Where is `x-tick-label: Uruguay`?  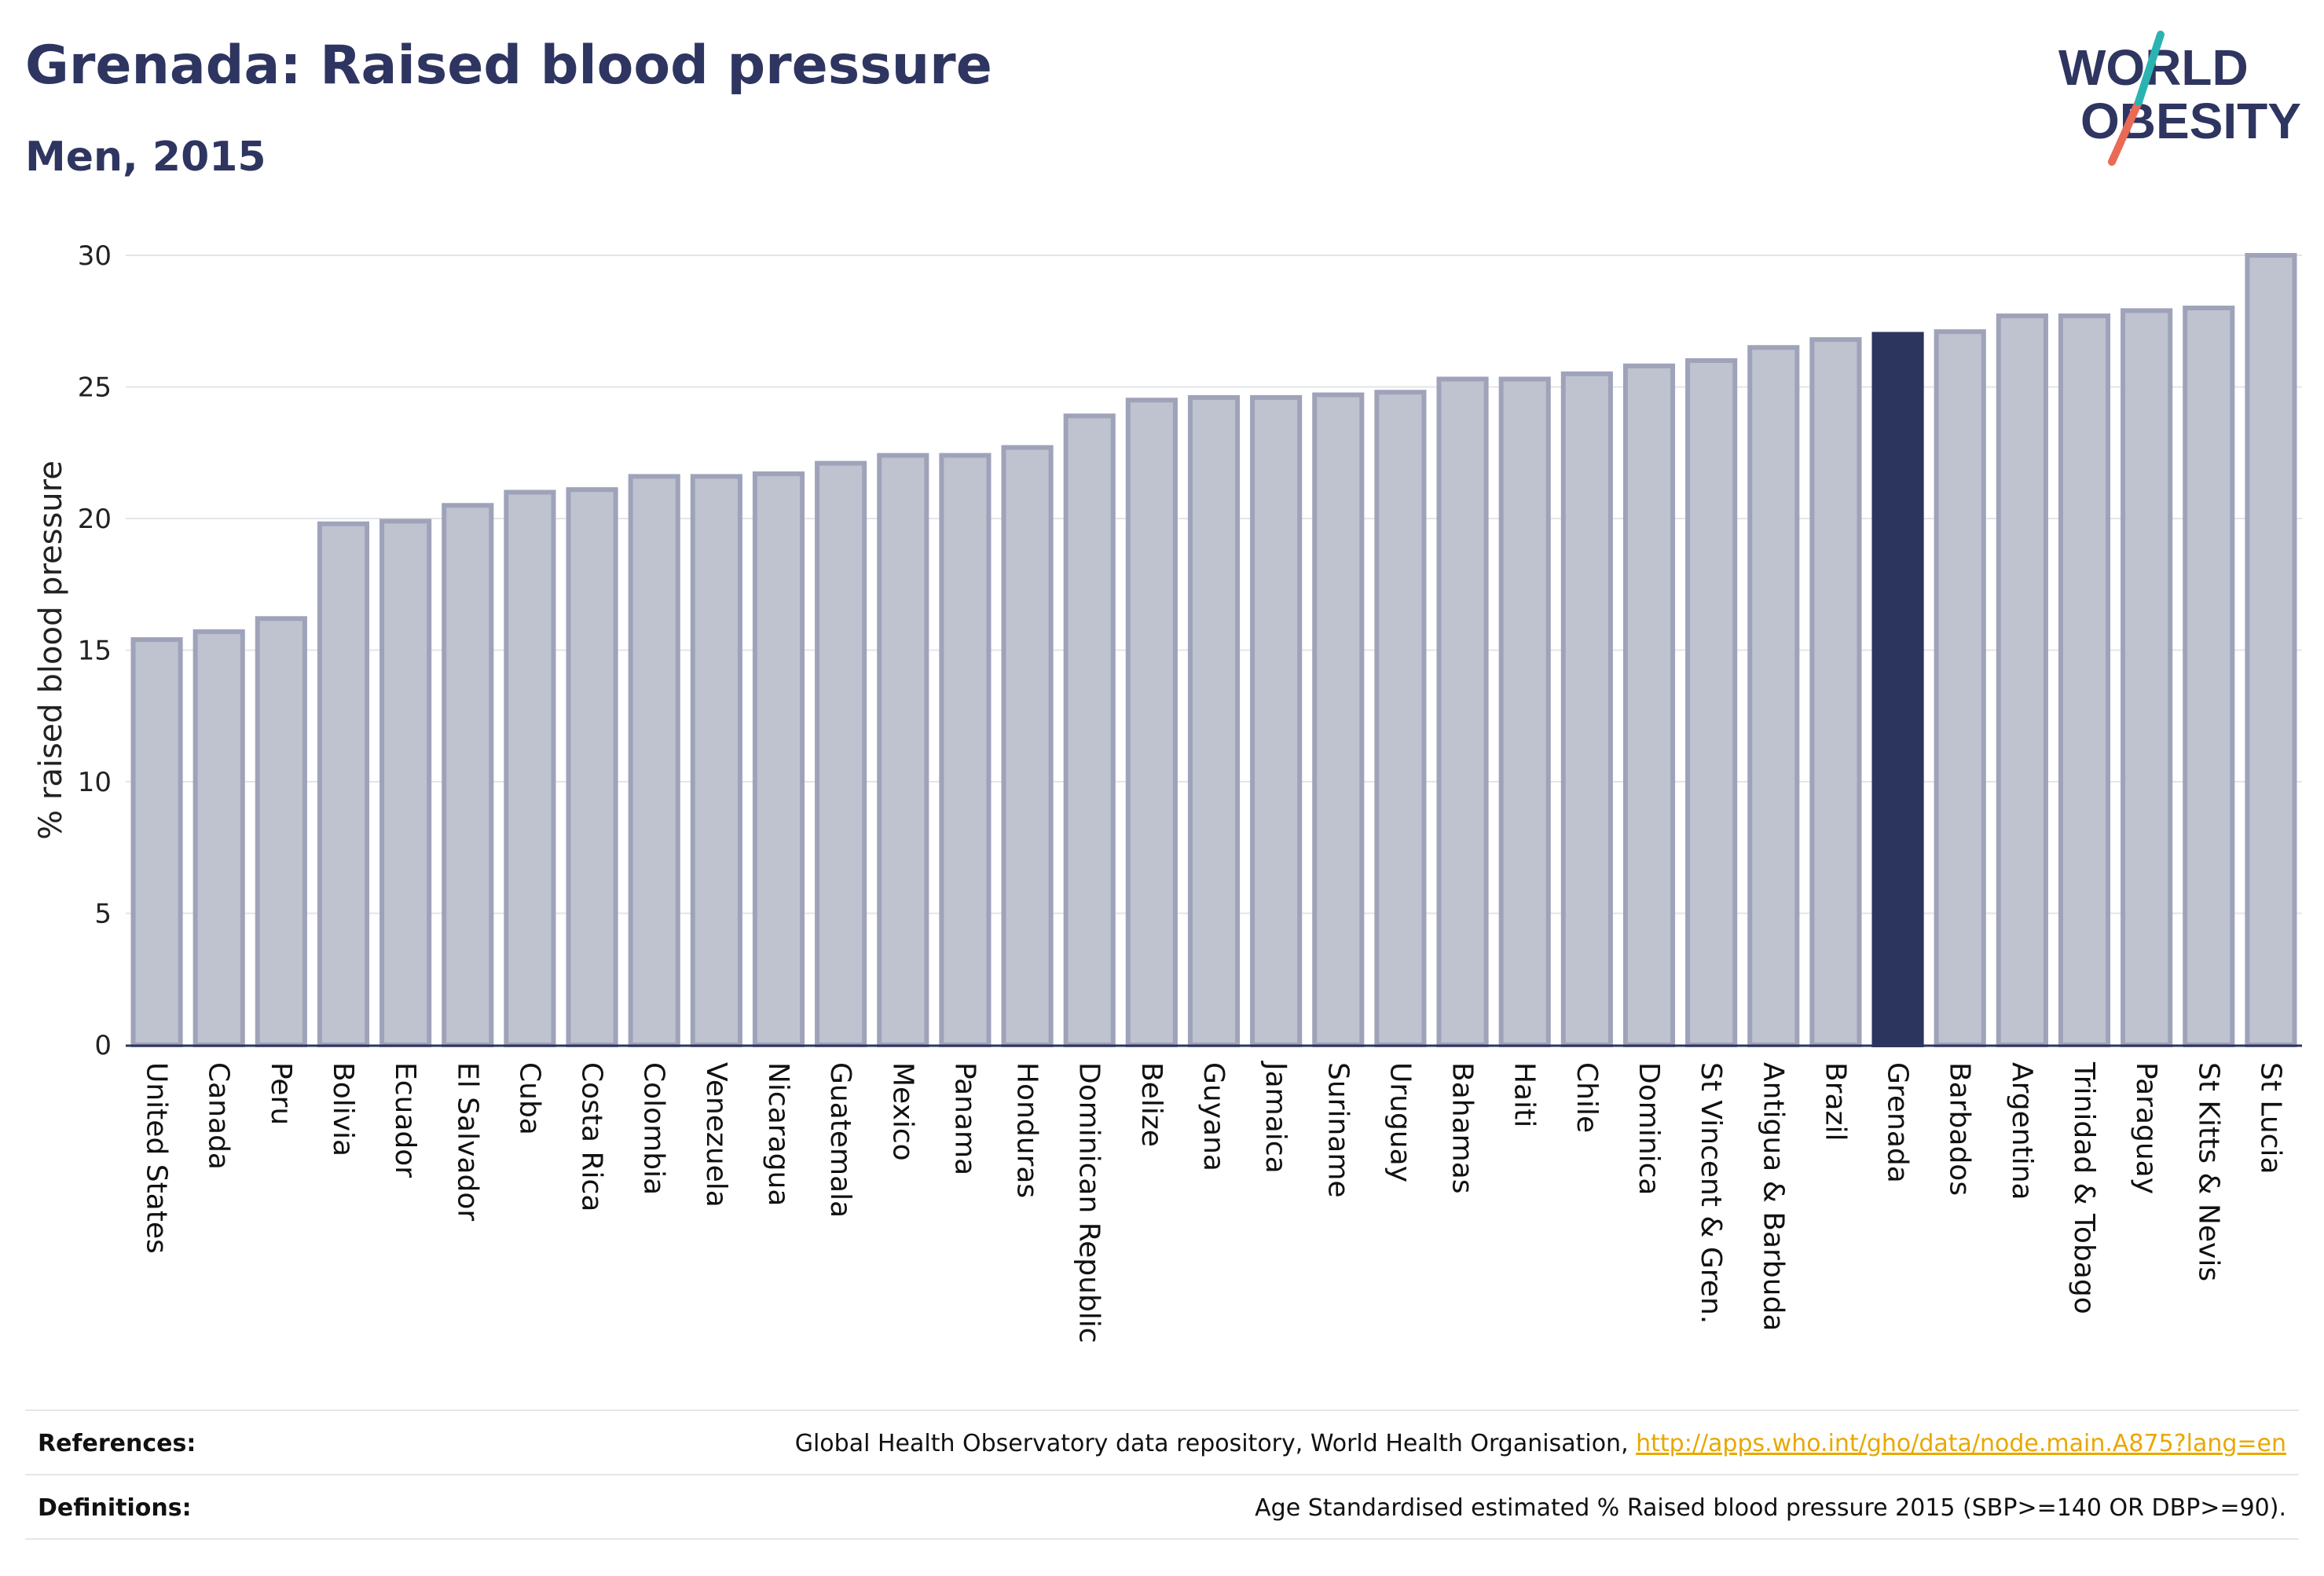 x-tick-label: Uruguay is located at coordinates (1400, 1122).